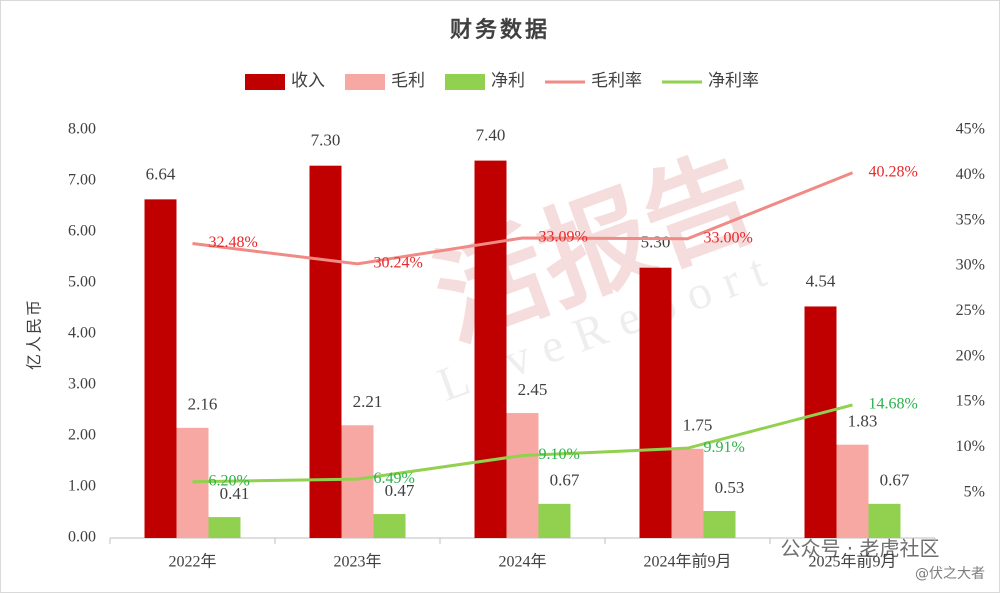 The image size is (1000, 593). I want to click on bar-value-label: 0.41, so click(235, 493).